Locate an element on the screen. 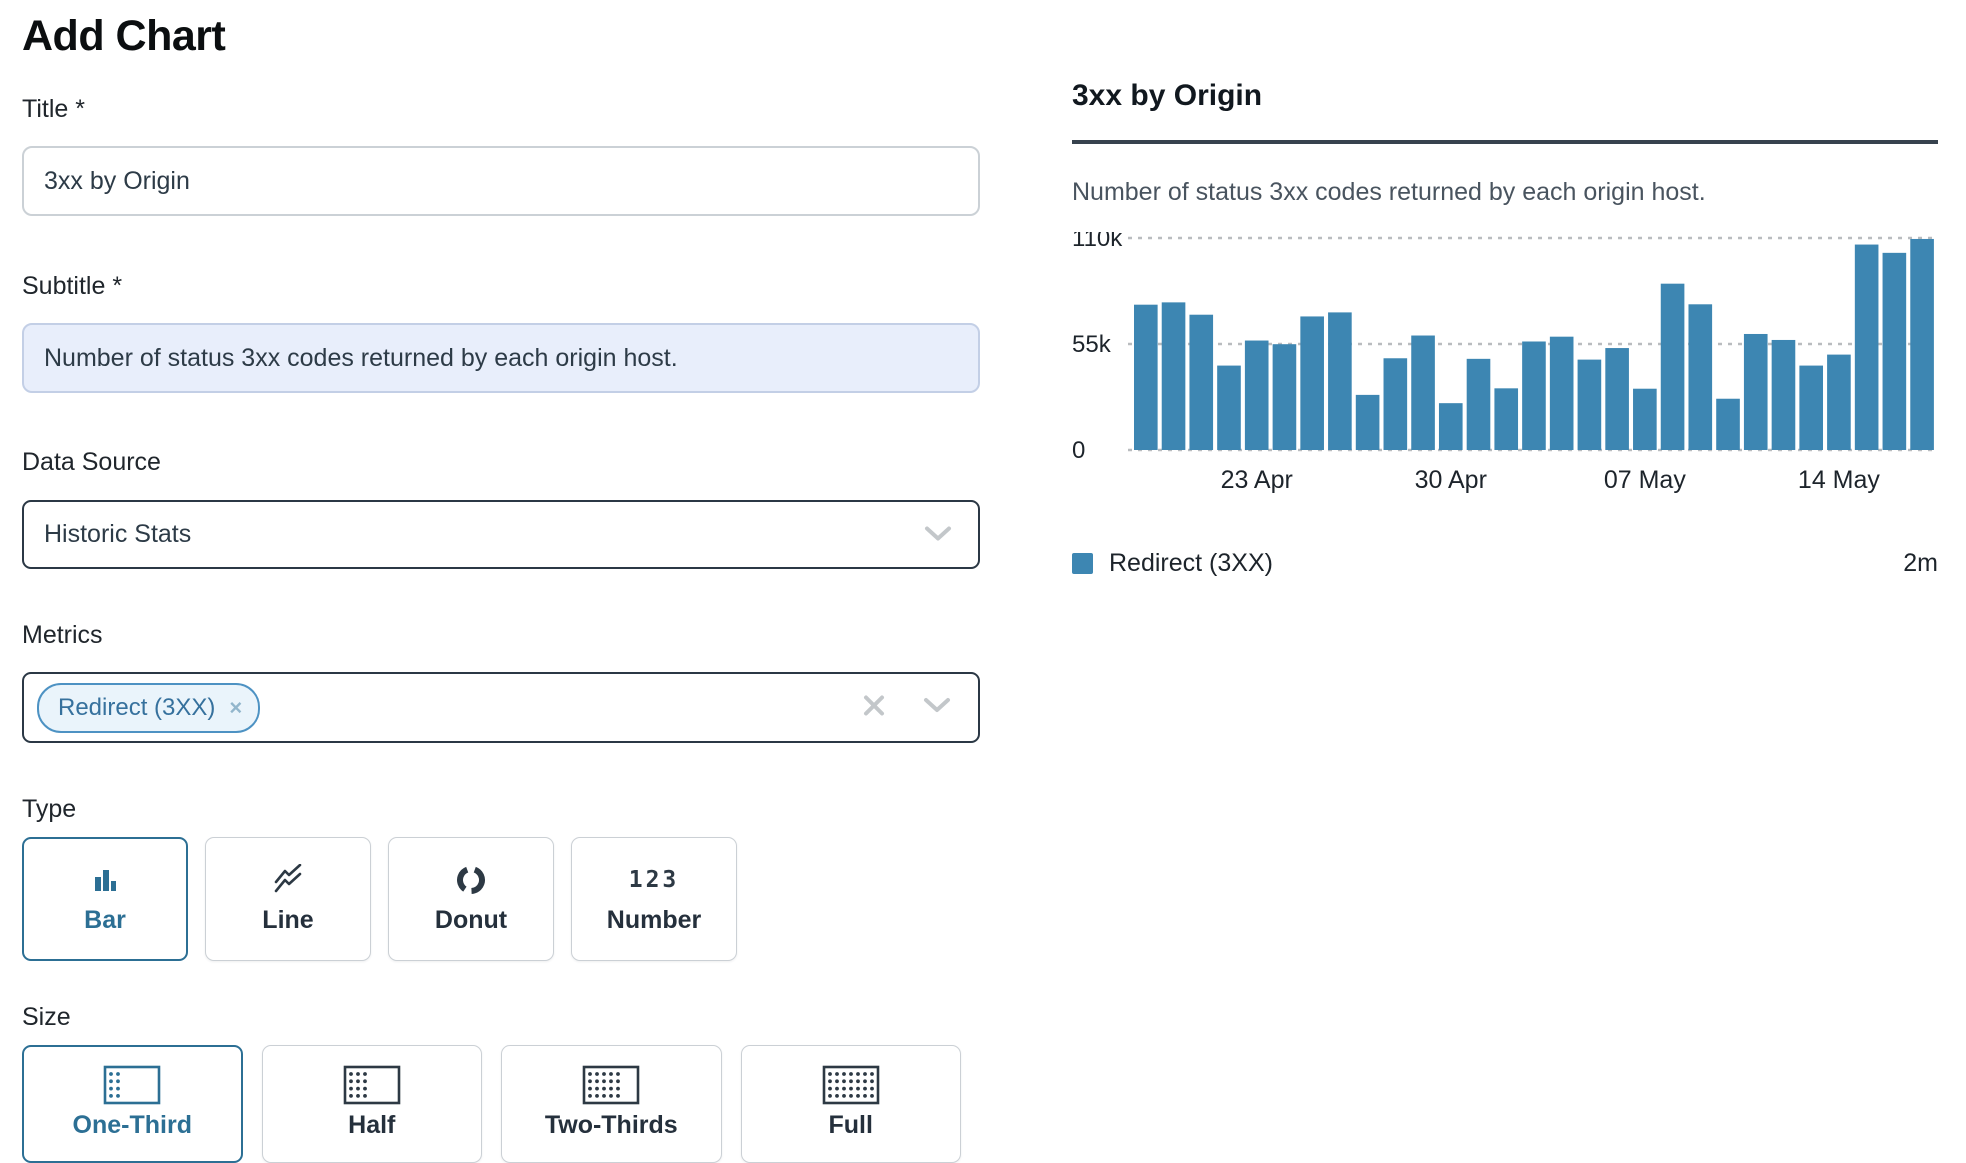 Image resolution: width=1966 pixels, height=1163 pixels. metric-tag-label: Redirect (3XX) is located at coordinates (137, 707).